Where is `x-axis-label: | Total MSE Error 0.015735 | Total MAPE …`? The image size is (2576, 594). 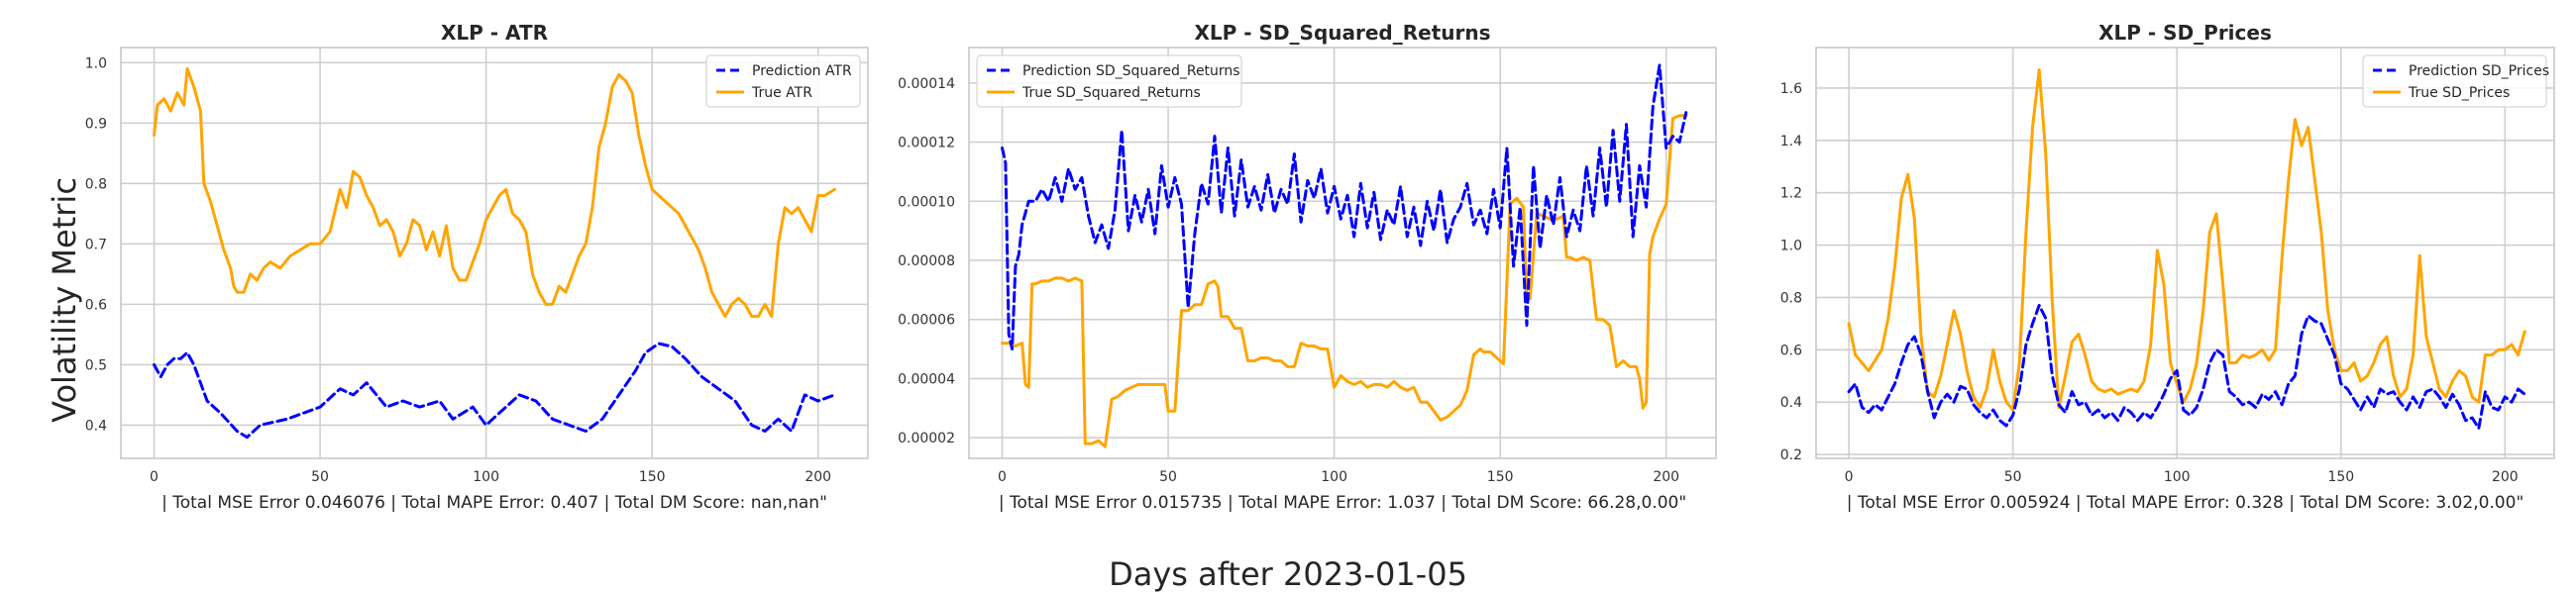 x-axis-label: | Total MSE Error 0.015735 | Total MAPE … is located at coordinates (1342, 503).